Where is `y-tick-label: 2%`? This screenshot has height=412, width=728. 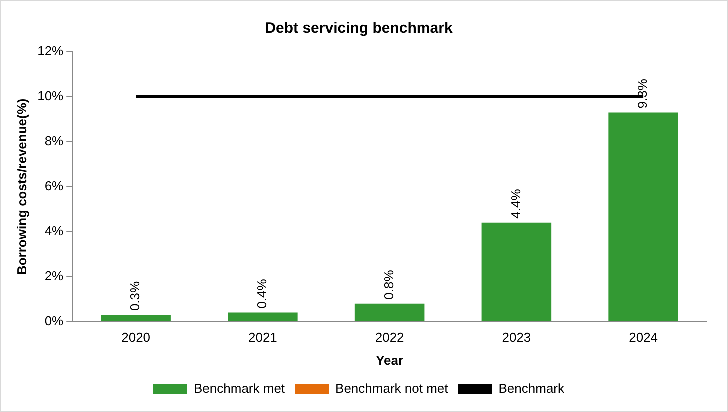 y-tick-label: 2% is located at coordinates (54, 276).